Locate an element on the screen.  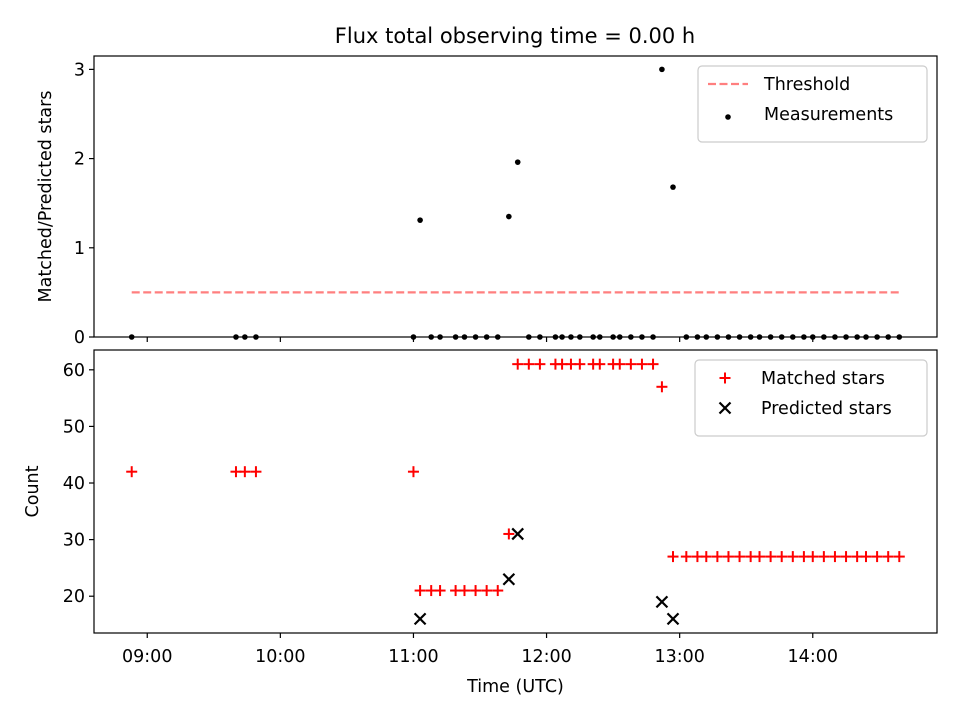
x-axis-label: Time (UTC) is located at coordinates (515, 687).